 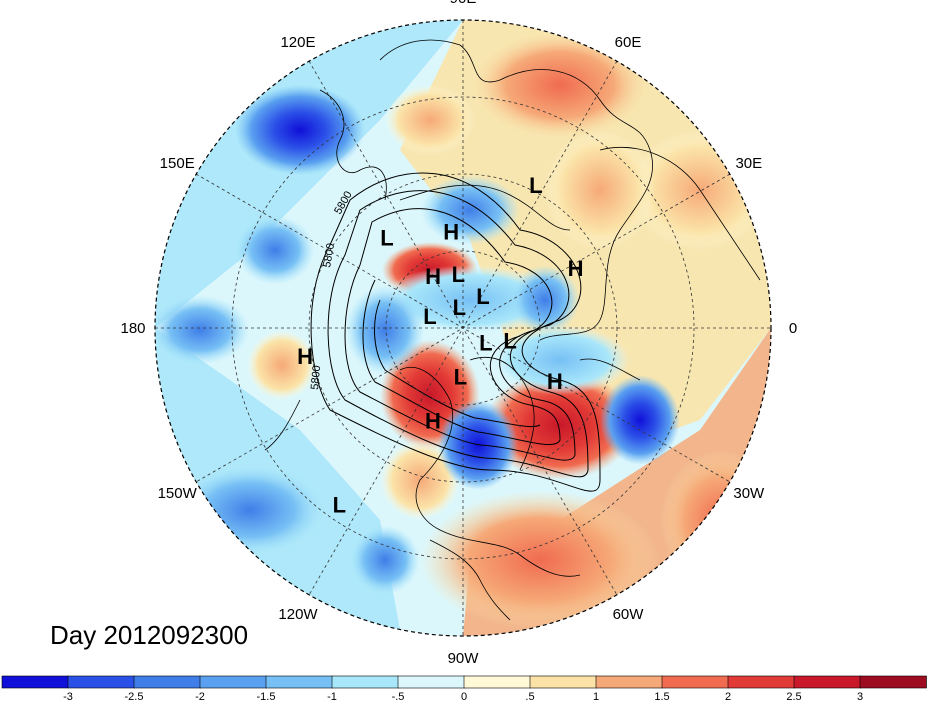 What do you see at coordinates (629, 614) in the screenshot?
I see `longitude-label: 60W` at bounding box center [629, 614].